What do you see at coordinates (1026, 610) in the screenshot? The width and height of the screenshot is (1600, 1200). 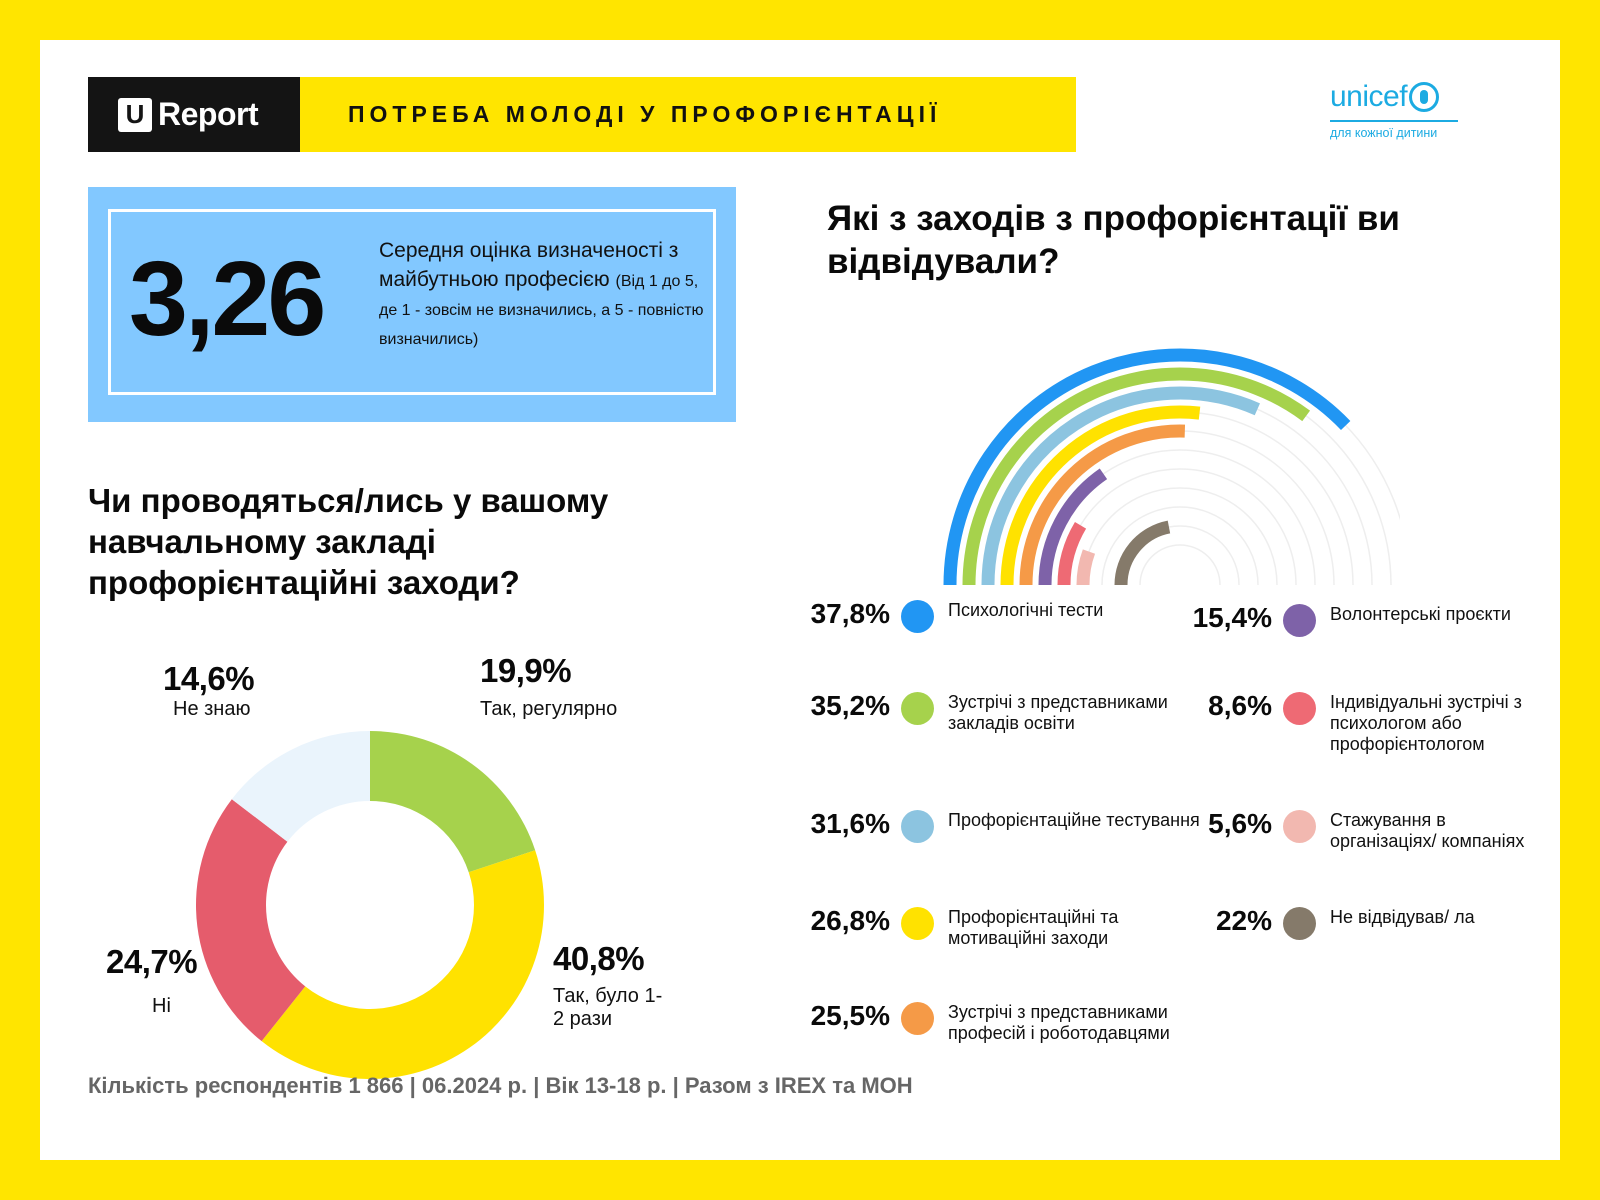 I see `legend-label-0: Психологічні тести` at bounding box center [1026, 610].